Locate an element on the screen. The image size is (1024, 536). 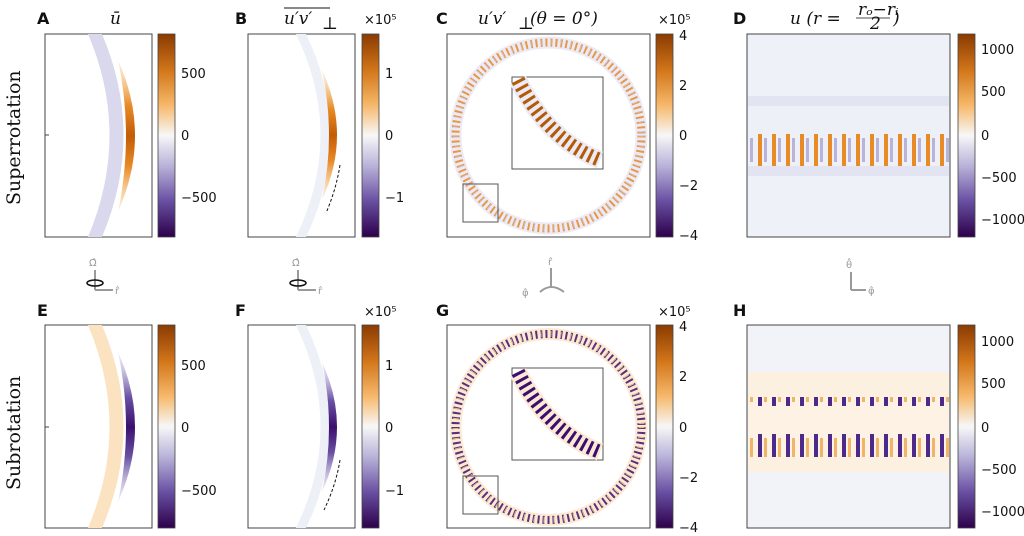
tick-b-1: 1 is located at coordinates (389, 74).